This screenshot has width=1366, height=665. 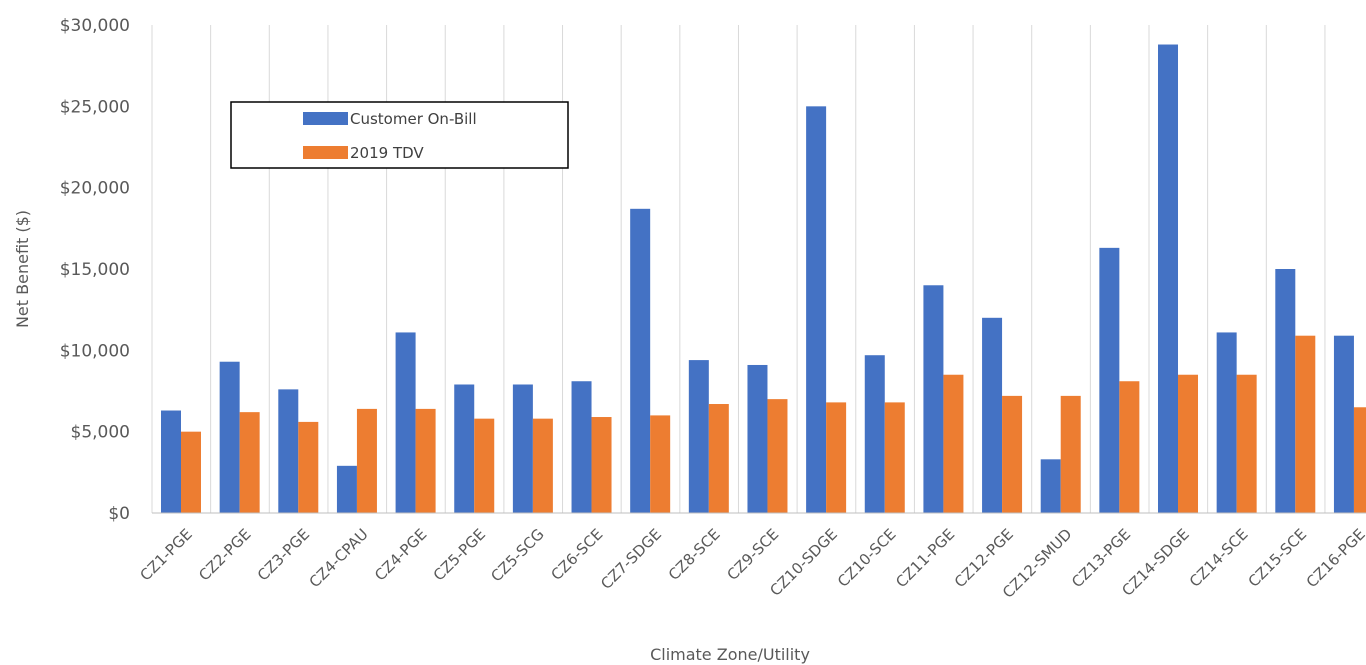 I want to click on x-tick-label: CZ11-PGE, so click(x=925, y=558).